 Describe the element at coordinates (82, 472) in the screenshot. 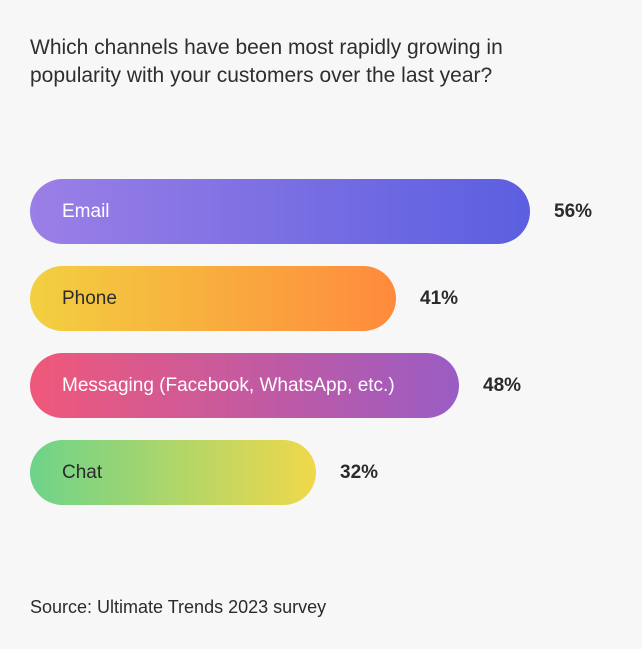

I see `bar-label-chat: Chat` at that location.